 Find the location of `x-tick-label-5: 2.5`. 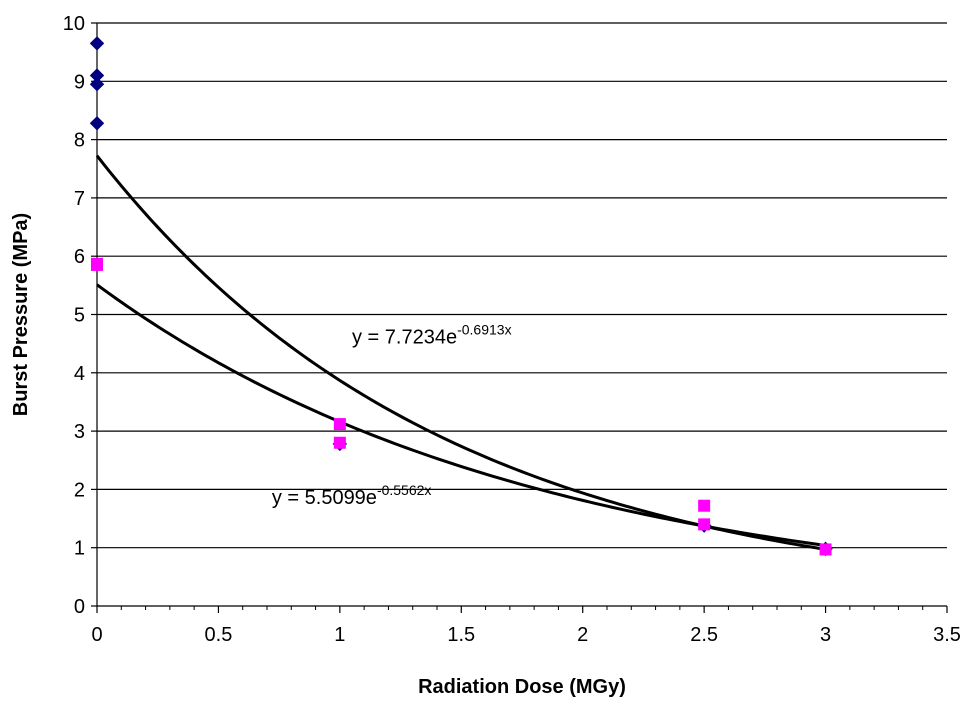

x-tick-label-5: 2.5 is located at coordinates (704, 635).